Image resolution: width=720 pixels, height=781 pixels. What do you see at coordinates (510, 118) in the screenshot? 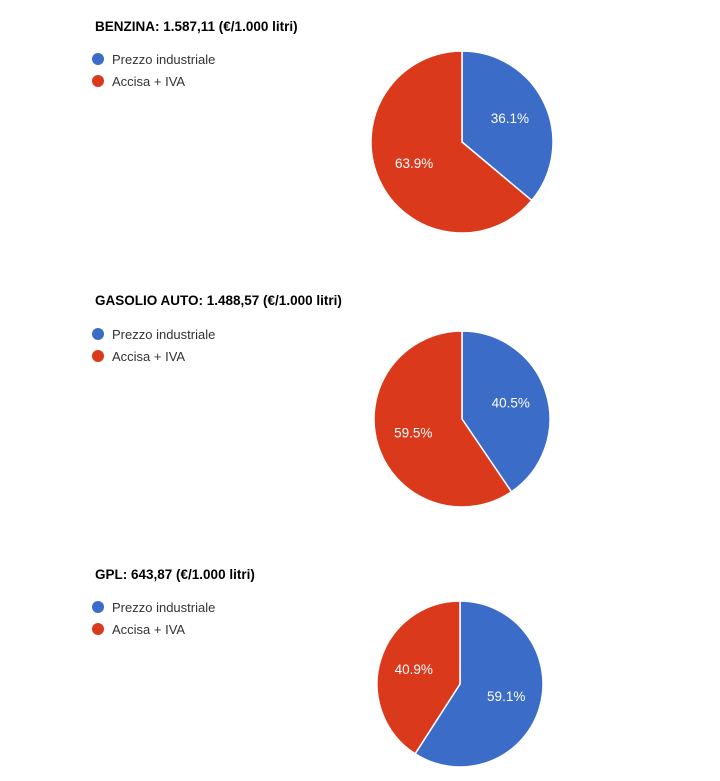
I see `slice-percentage-label: 36.1%` at bounding box center [510, 118].